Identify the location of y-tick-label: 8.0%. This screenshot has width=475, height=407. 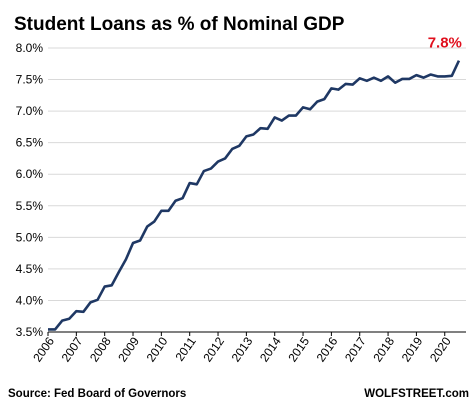
(30, 48).